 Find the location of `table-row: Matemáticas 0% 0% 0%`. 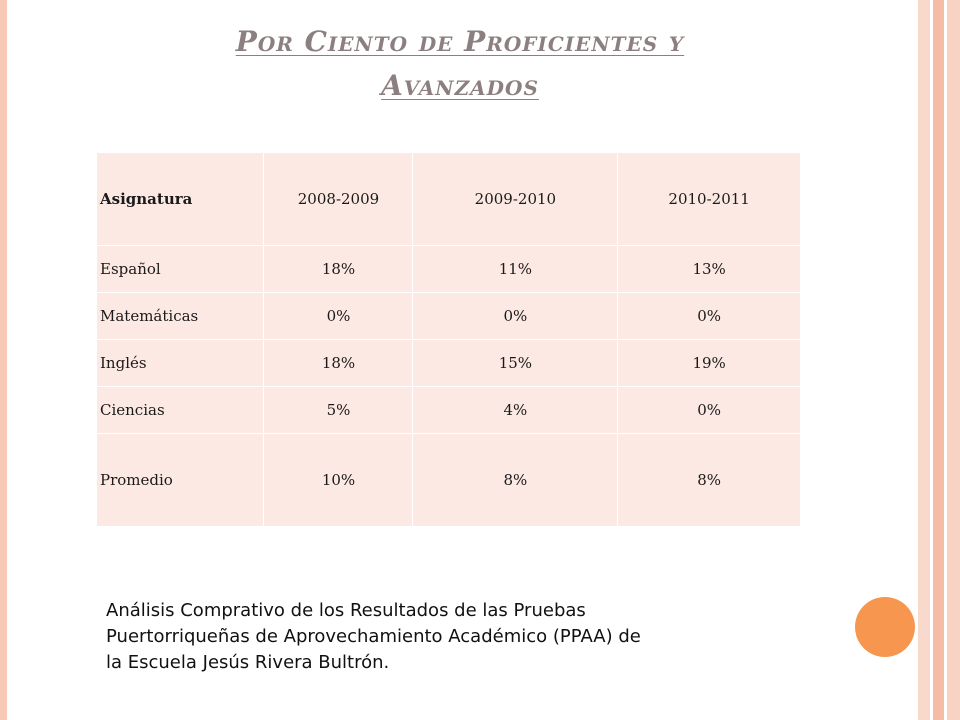

table-row: Matemáticas 0% 0% 0% is located at coordinates (448, 316).